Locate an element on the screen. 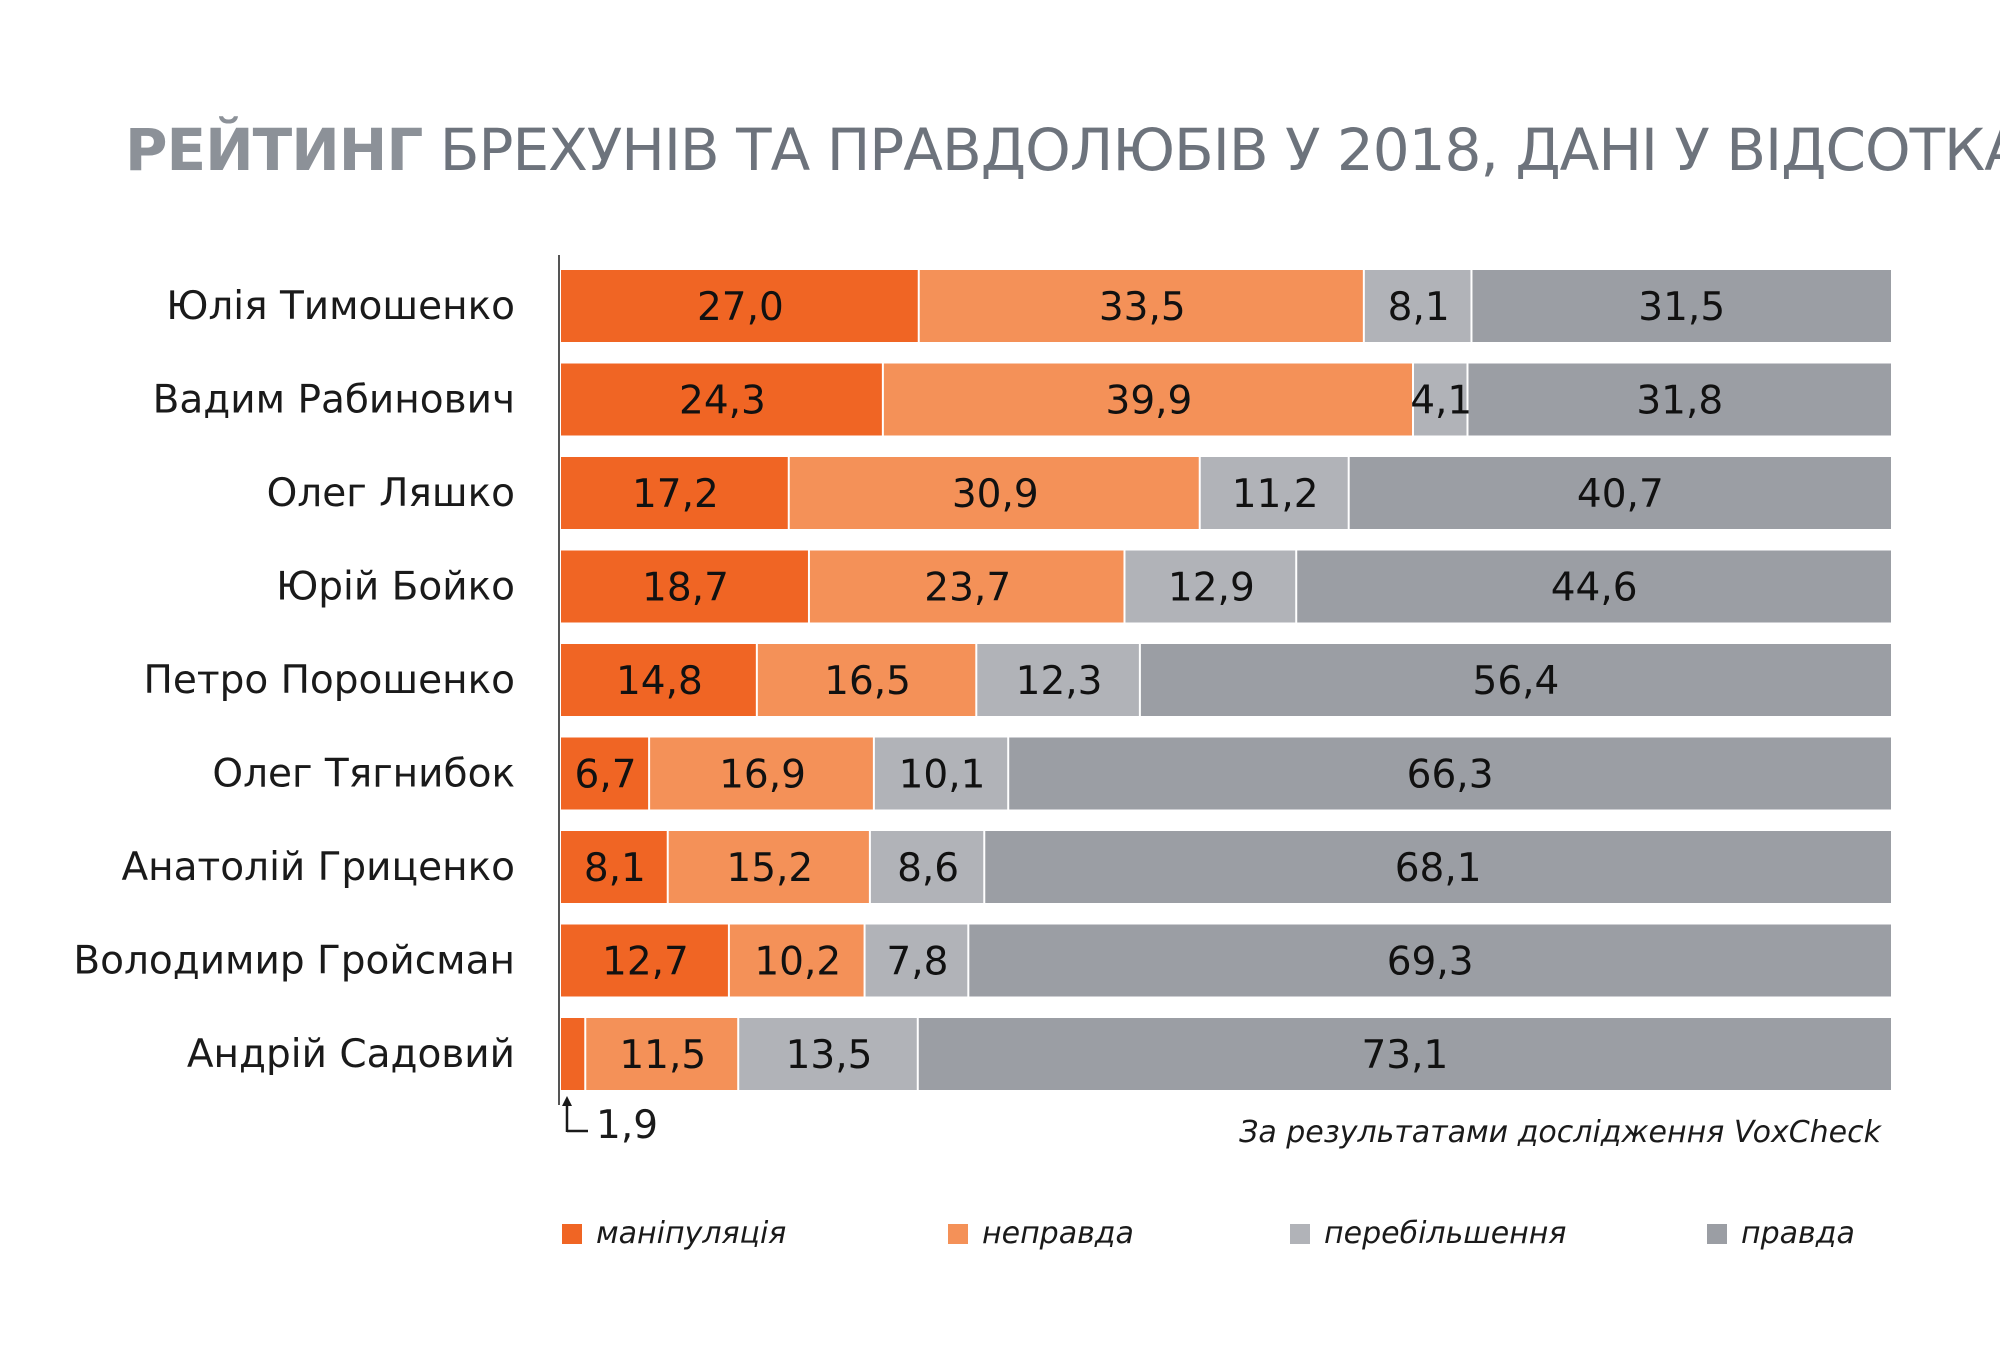  data-label: 15,2 is located at coordinates (769, 868).